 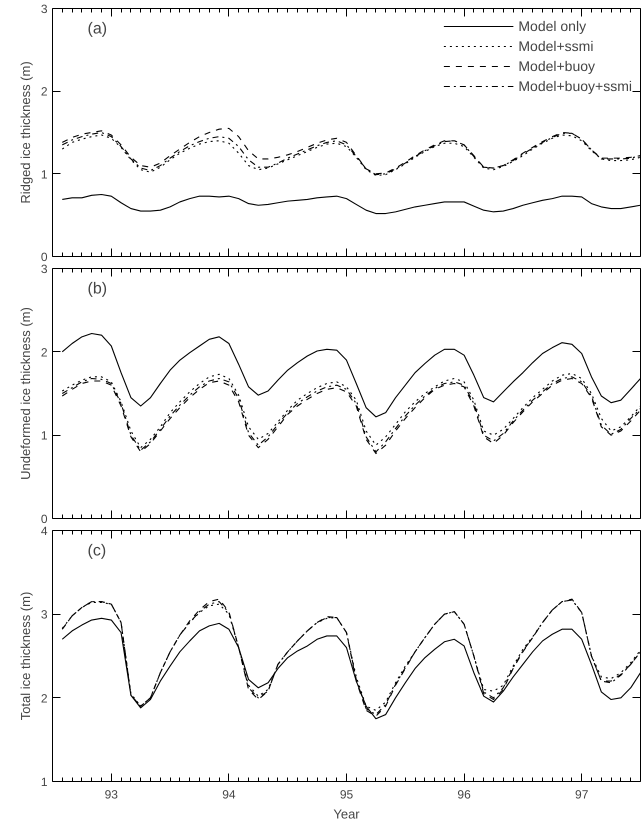 I want to click on x-tick-label: 96, so click(x=464, y=795).